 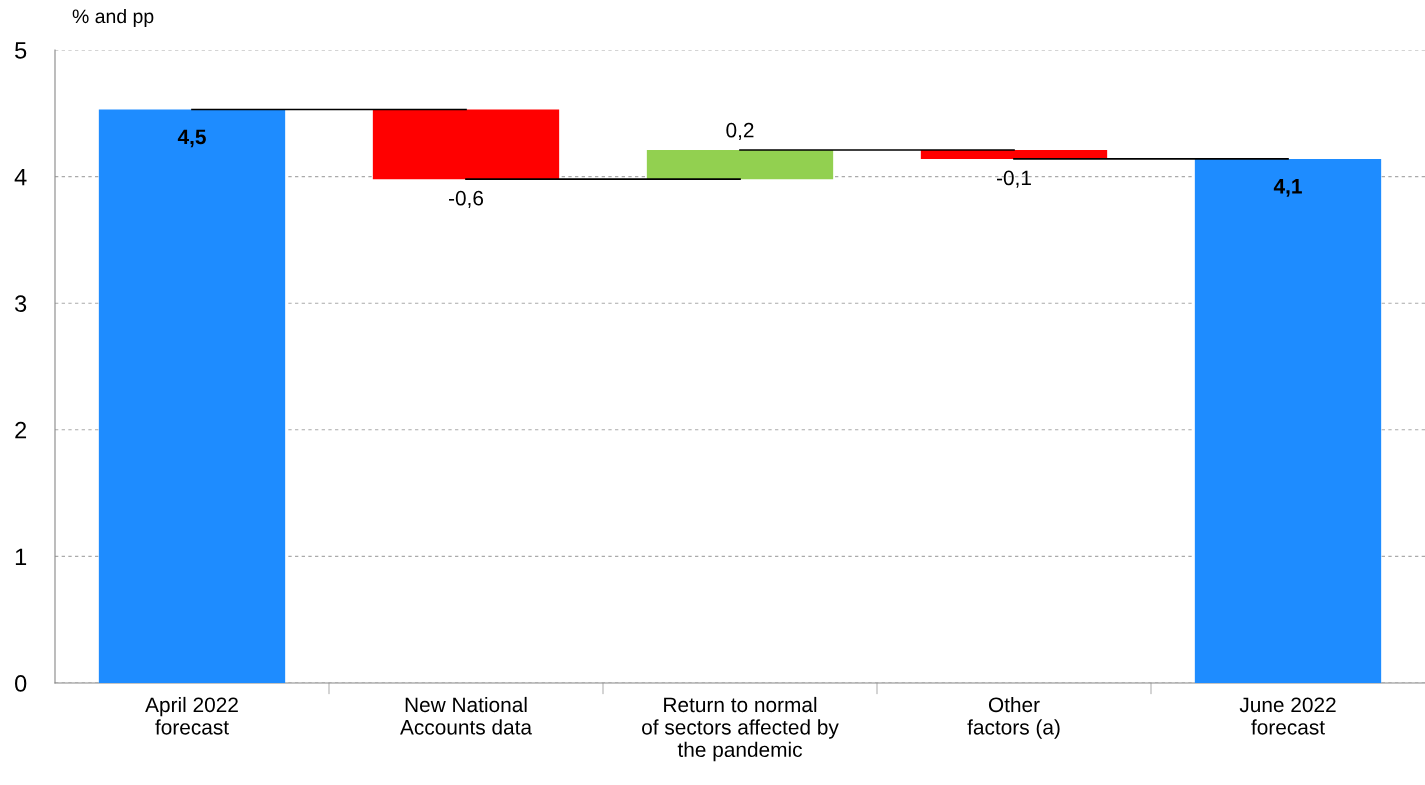 What do you see at coordinates (191, 715) in the screenshot?
I see `x-tick-label: April 2022 forecast` at bounding box center [191, 715].